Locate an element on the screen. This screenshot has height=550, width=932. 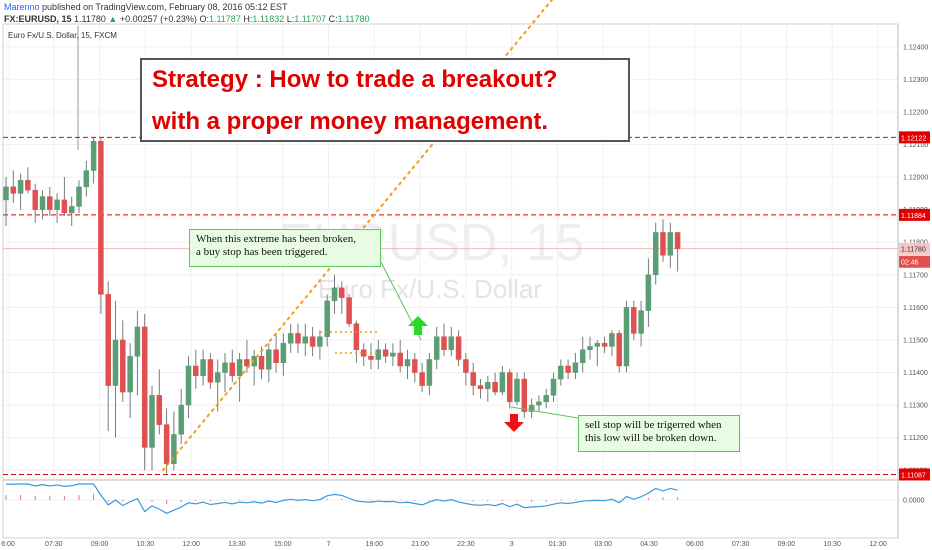
badge-countdown: 02:46 is located at coordinates (910, 263).